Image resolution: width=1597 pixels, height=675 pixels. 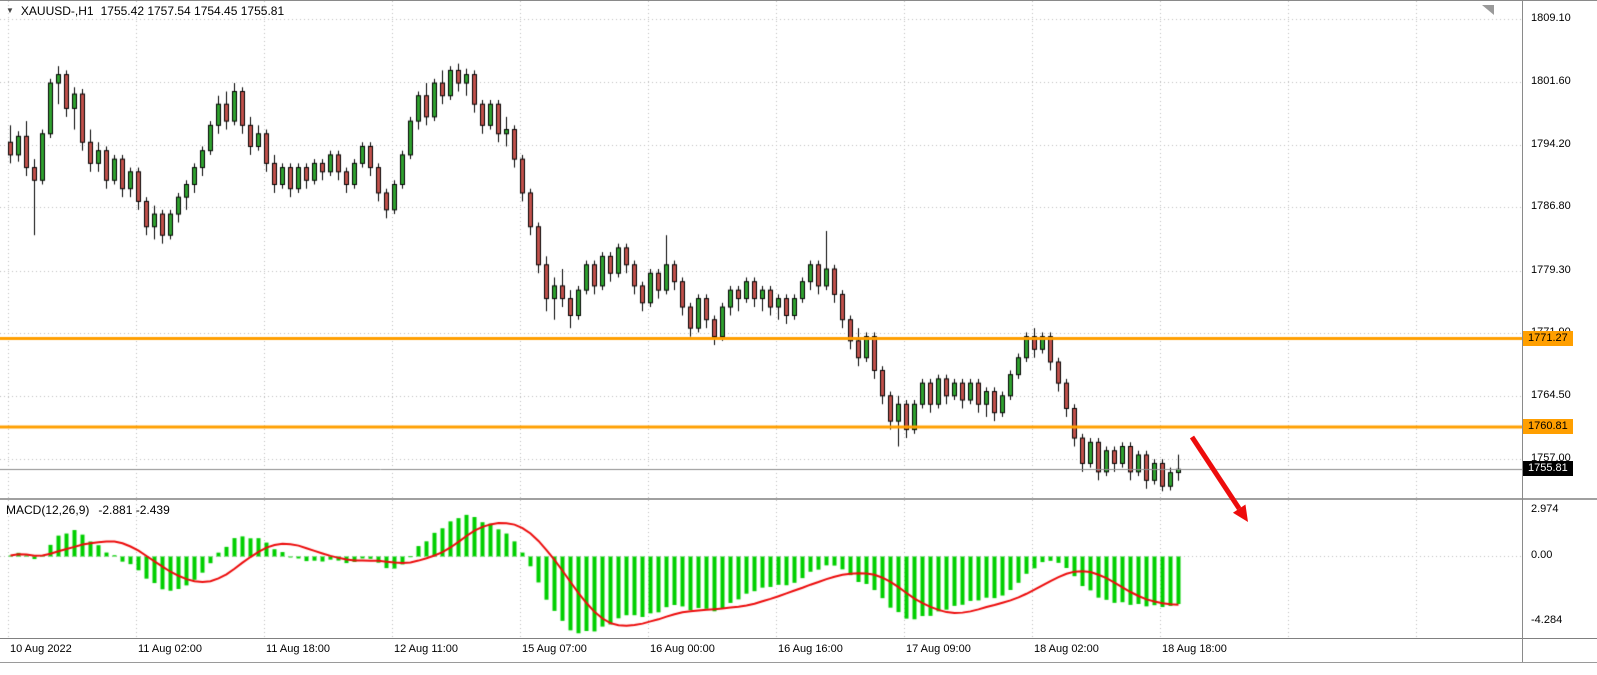 I want to click on time-tick-label: 11 Aug 18:00, so click(x=298, y=649).